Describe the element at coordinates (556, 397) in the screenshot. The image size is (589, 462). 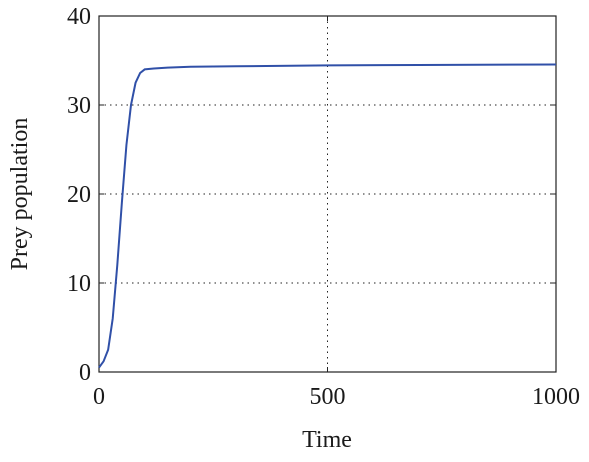
I see `x-tick-label: 1000` at that location.